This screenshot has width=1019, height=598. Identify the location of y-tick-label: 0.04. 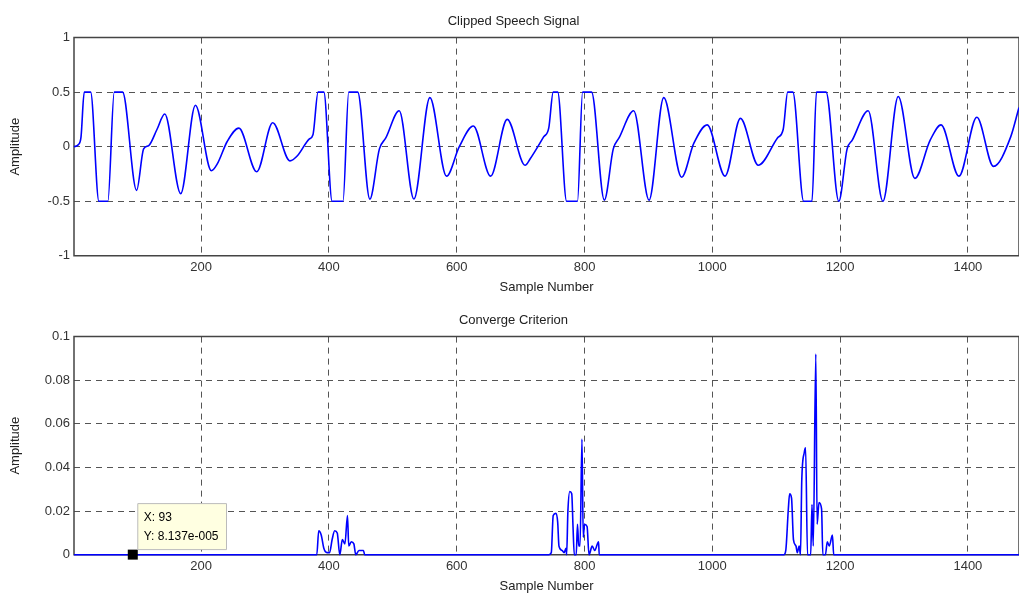
(57, 467).